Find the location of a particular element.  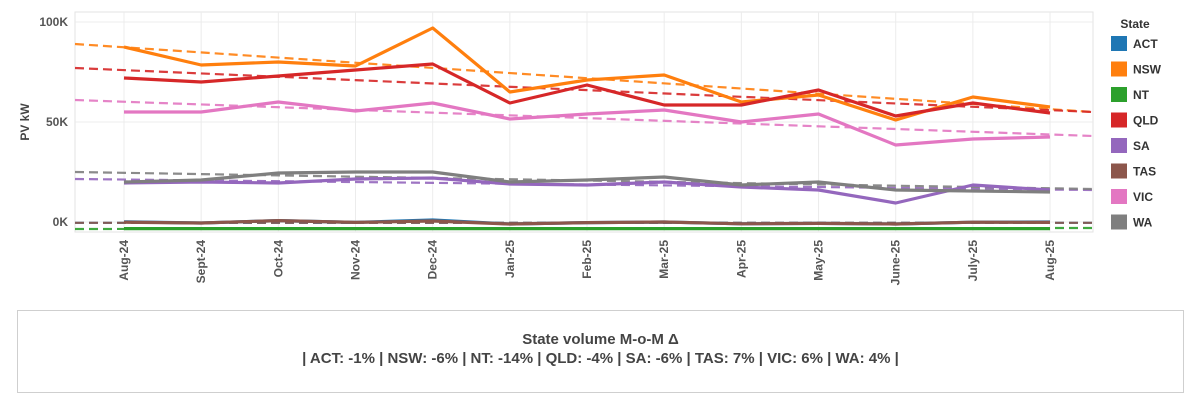

series-line-wa is located at coordinates (587, 182).